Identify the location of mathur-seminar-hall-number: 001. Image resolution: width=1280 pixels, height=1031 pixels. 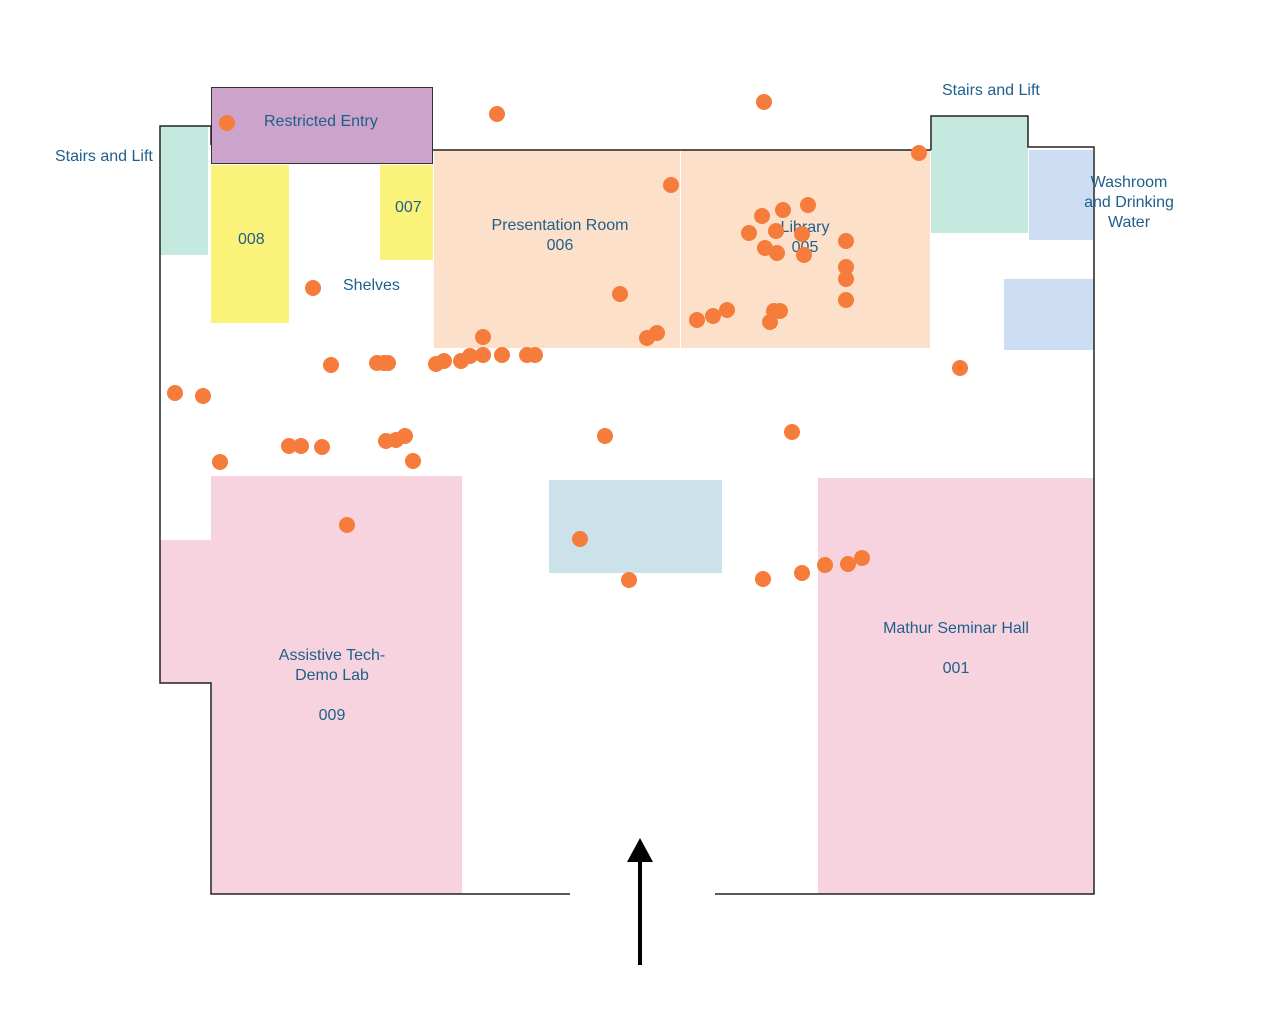
(956, 668).